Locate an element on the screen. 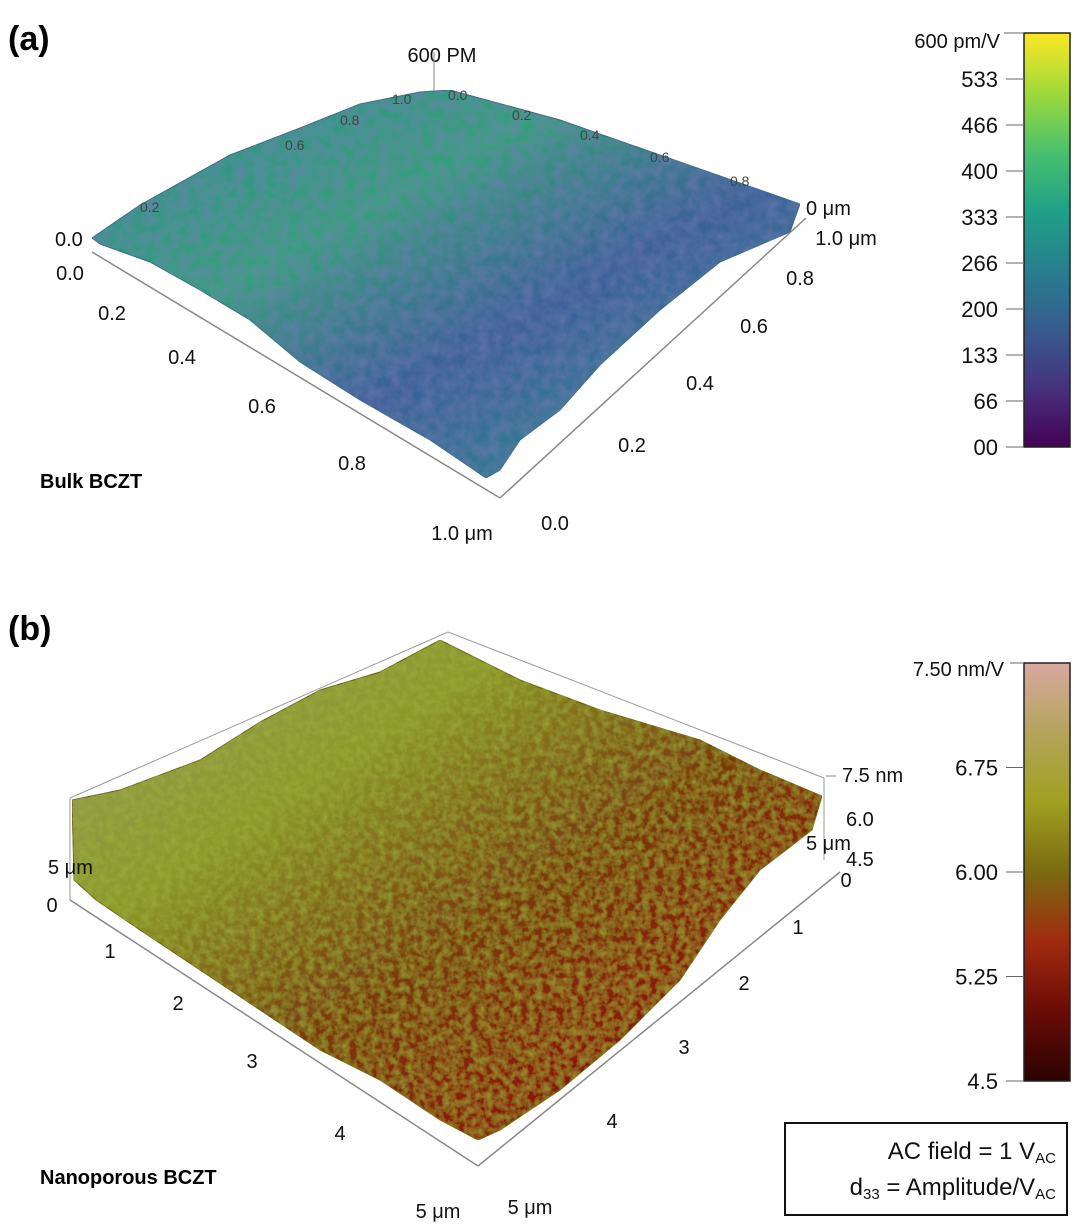 The image size is (1074, 1230). annotation-d-text: d is located at coordinates (856, 1187).